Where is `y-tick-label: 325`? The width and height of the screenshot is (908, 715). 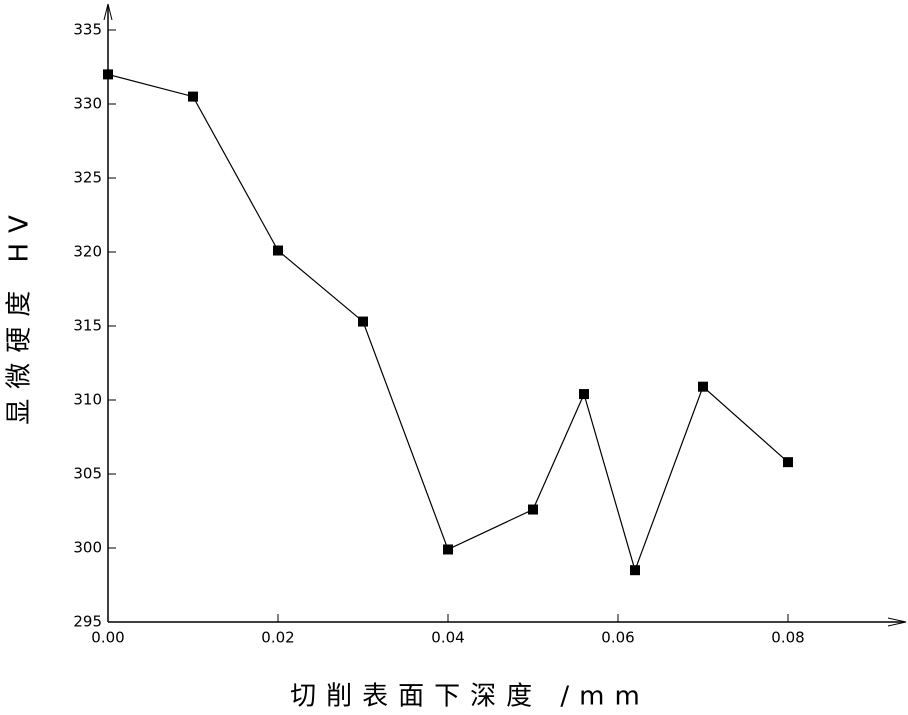
y-tick-label: 325 is located at coordinates (87, 178).